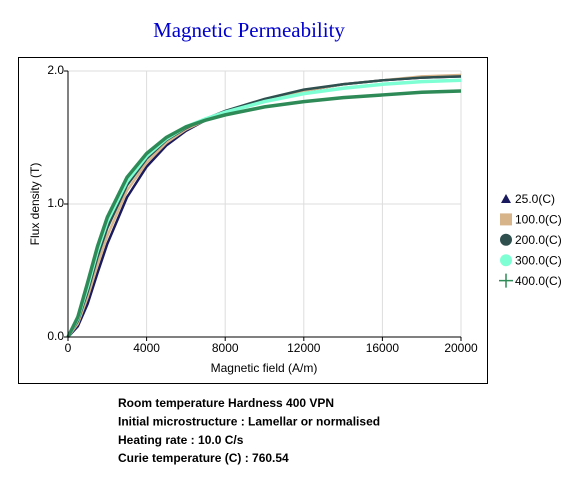 This screenshot has width=584, height=481. I want to click on legend-item: 25.0(C), so click(528, 199).